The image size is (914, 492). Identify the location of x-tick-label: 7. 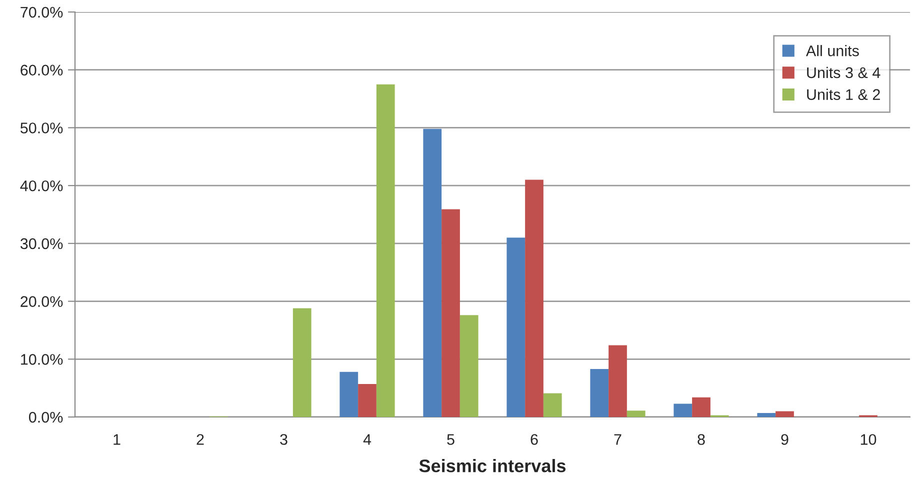
(618, 439).